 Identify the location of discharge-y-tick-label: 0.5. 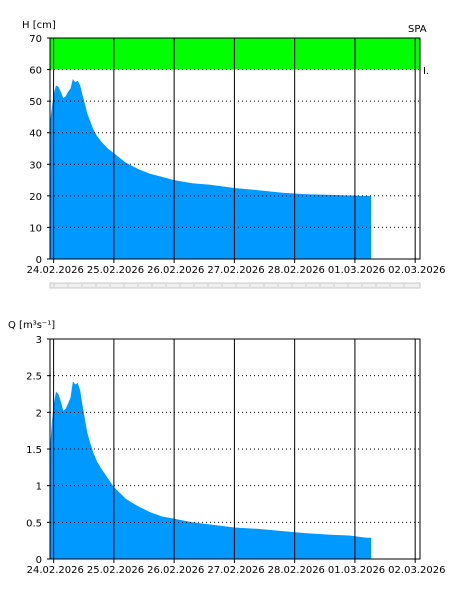
(34, 523).